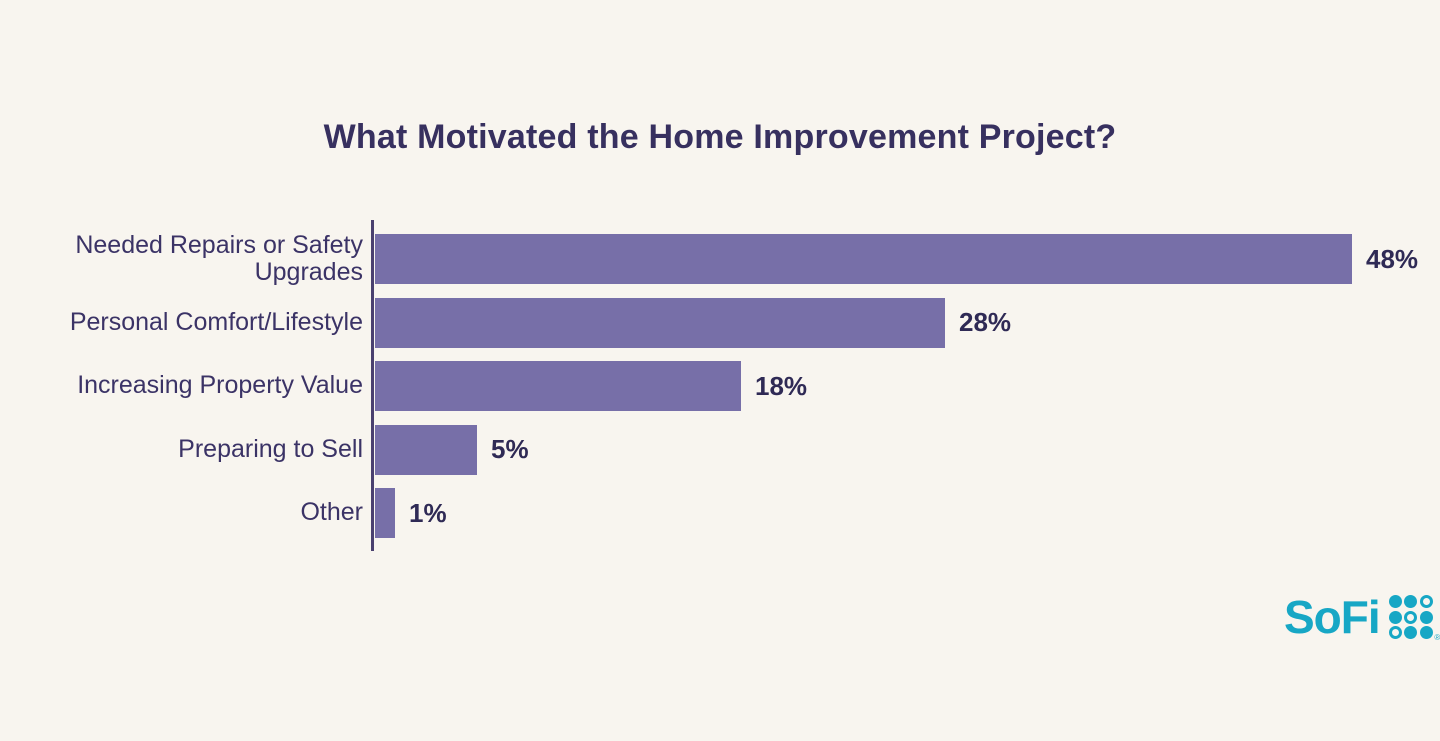 Image resolution: width=1440 pixels, height=741 pixels. I want to click on bar-row: Preparing to Sell 5%, so click(720, 449).